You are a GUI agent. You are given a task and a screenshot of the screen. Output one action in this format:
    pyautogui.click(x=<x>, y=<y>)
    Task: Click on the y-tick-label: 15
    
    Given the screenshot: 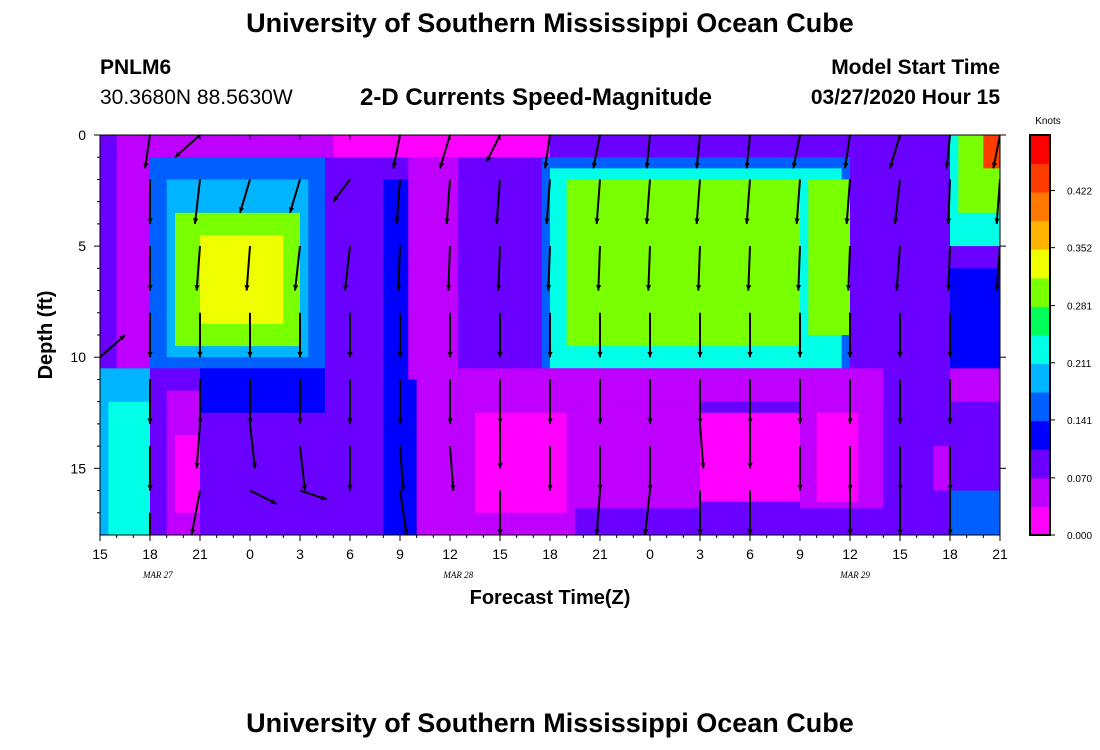 What is the action you would take?
    pyautogui.click(x=78, y=468)
    